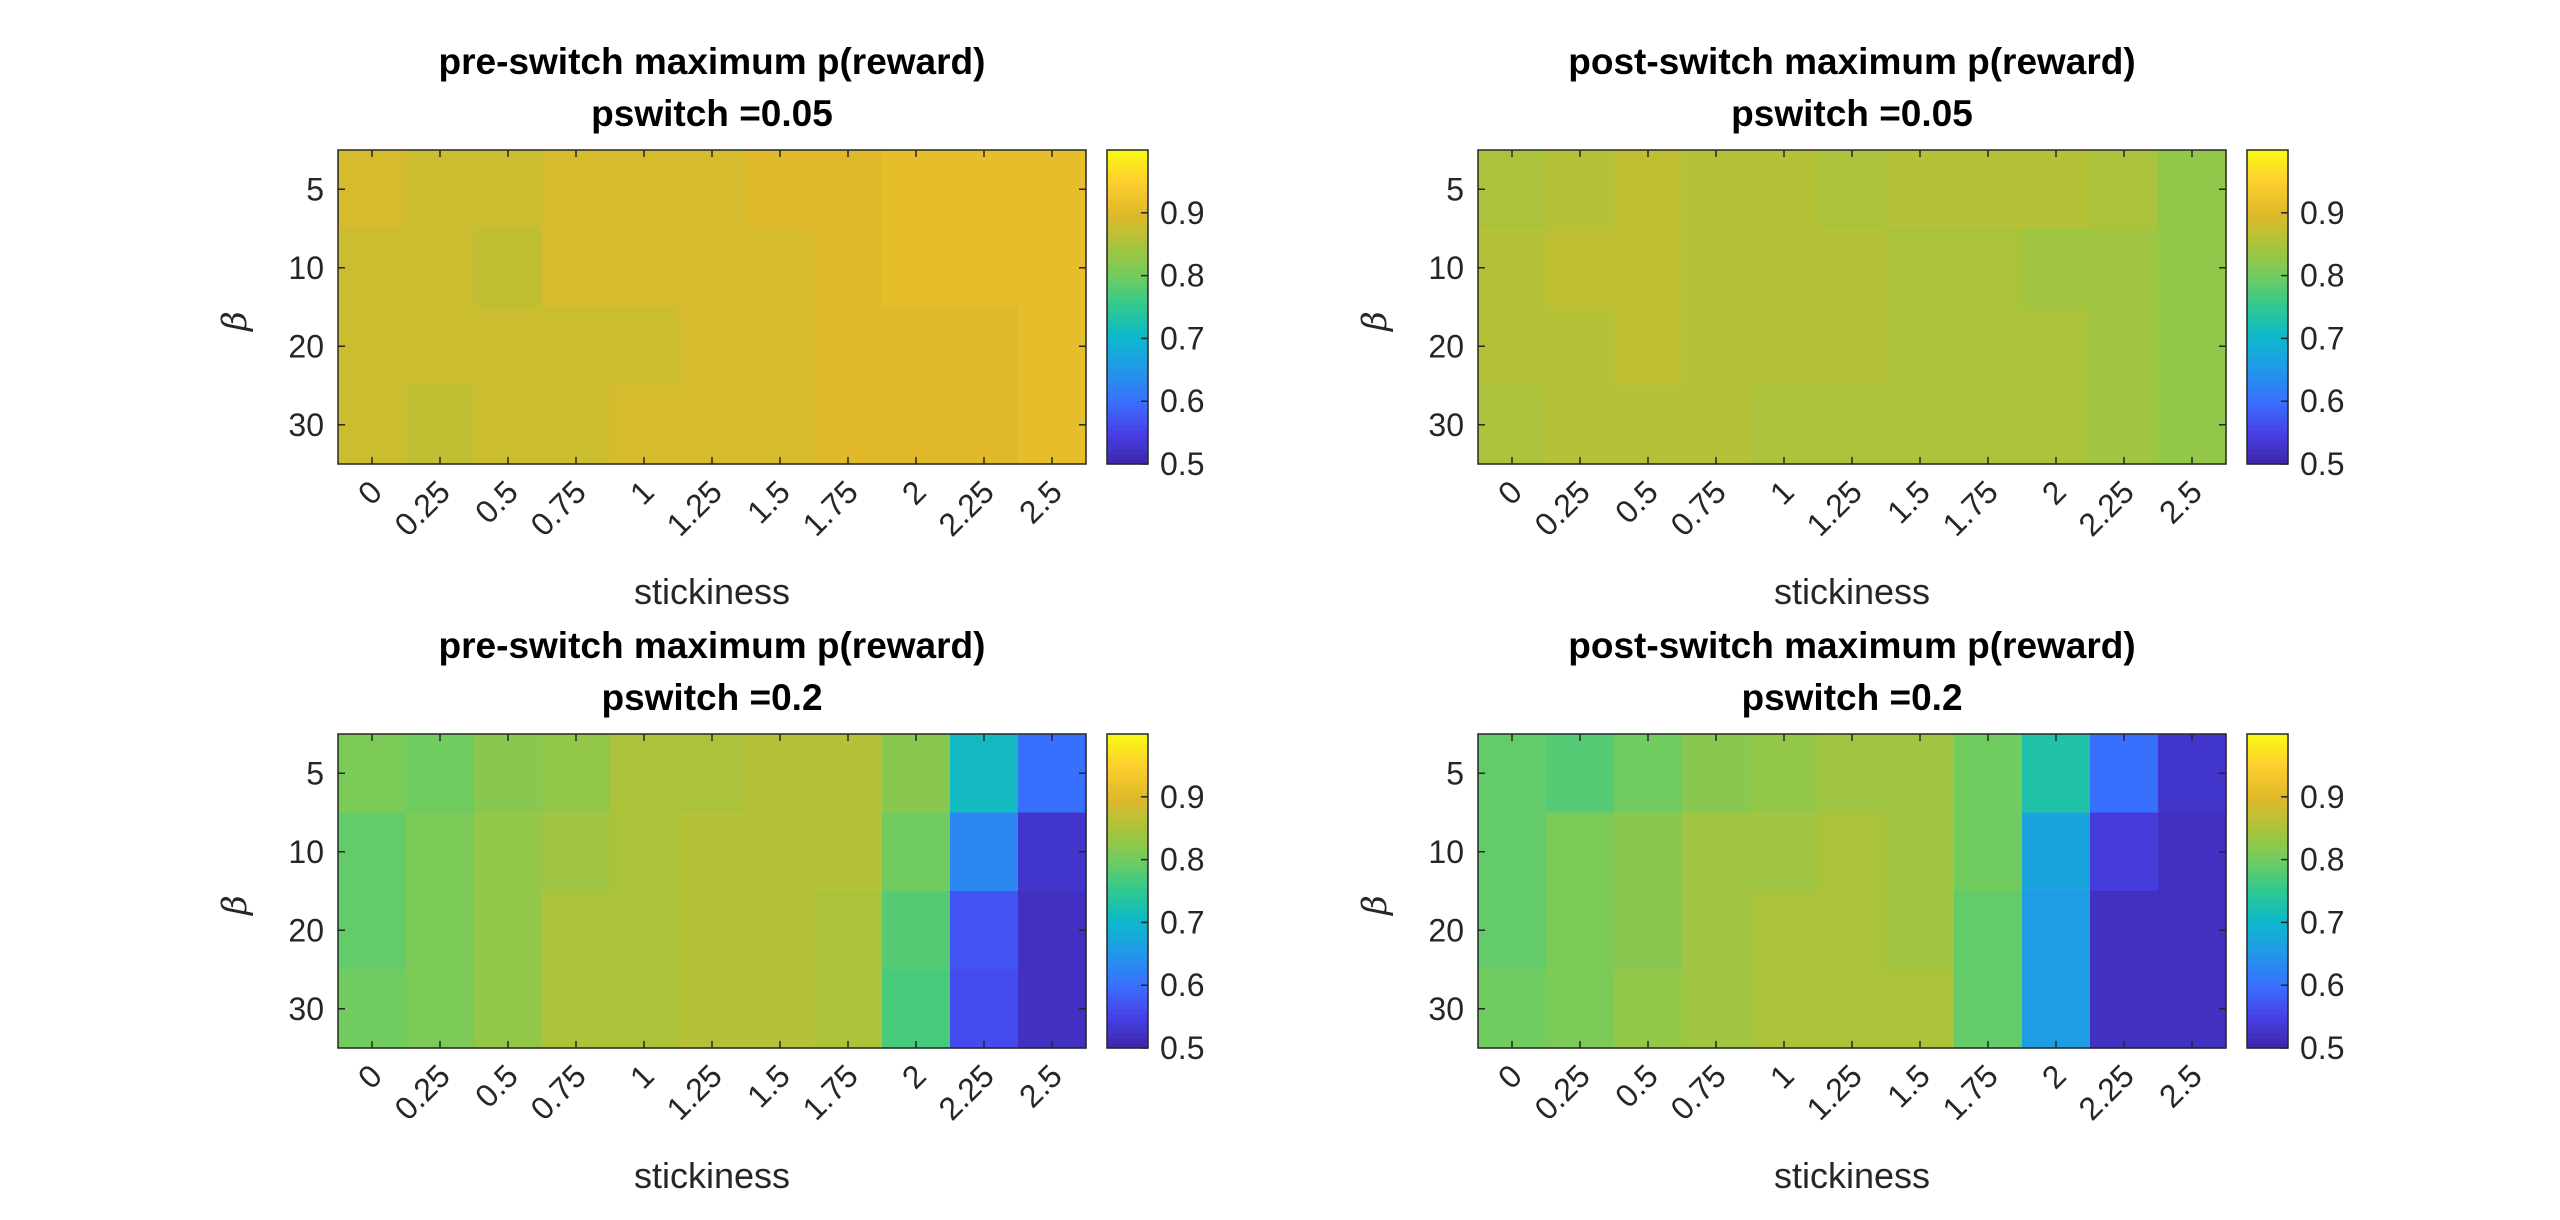 Image resolution: width=2560 pixels, height=1220 pixels. Describe the element at coordinates (2322, 922) in the screenshot. I see `colorbar-tick-label: 0.7` at that location.